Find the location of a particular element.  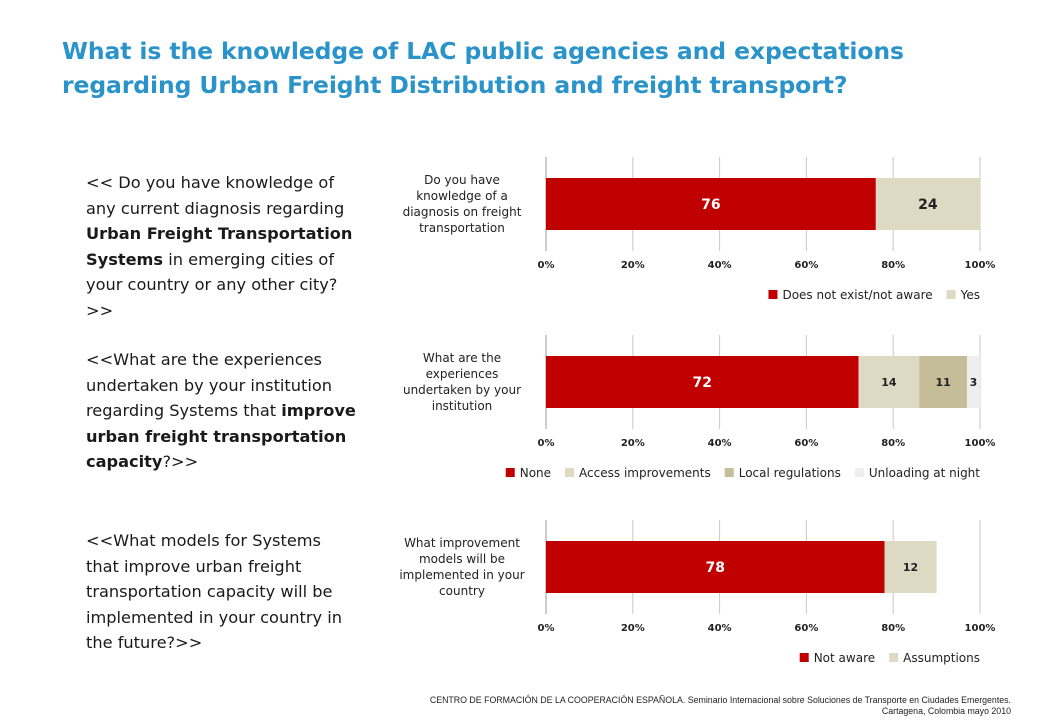

category-label: Do you have is located at coordinates (462, 180).